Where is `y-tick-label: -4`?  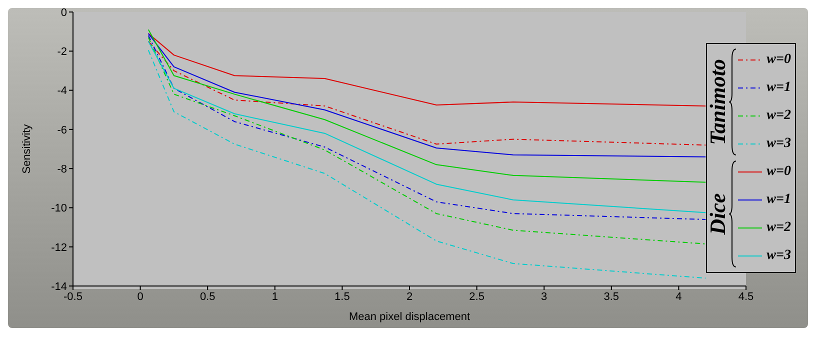
y-tick-label: -4 is located at coordinates (62, 91).